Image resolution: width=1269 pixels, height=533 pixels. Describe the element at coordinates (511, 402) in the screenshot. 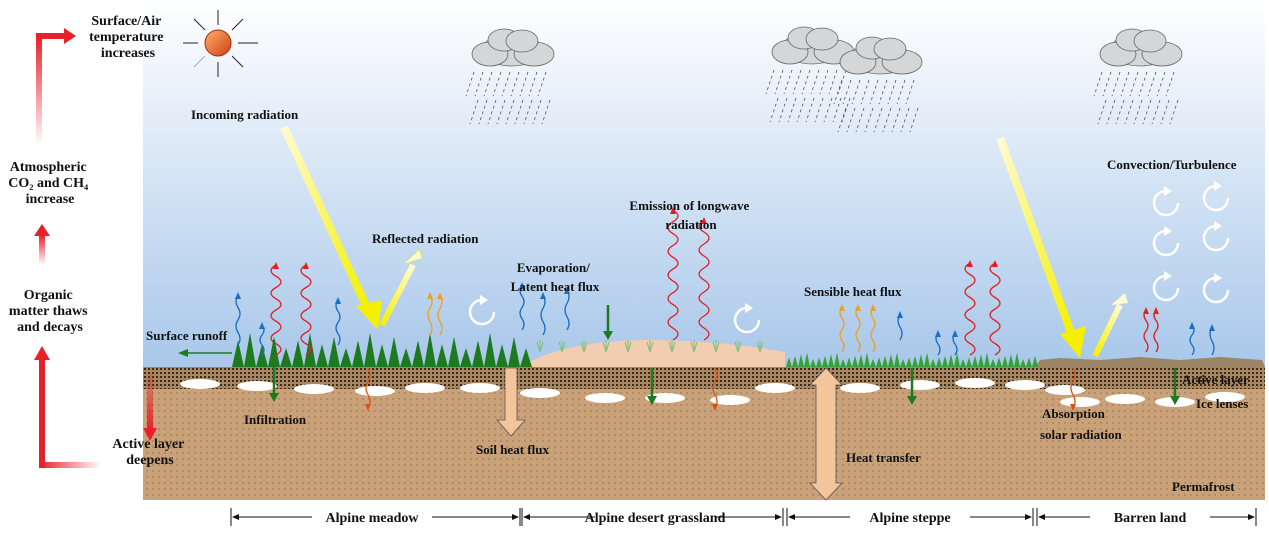

I see `soil-heat-flux-arrow` at that location.